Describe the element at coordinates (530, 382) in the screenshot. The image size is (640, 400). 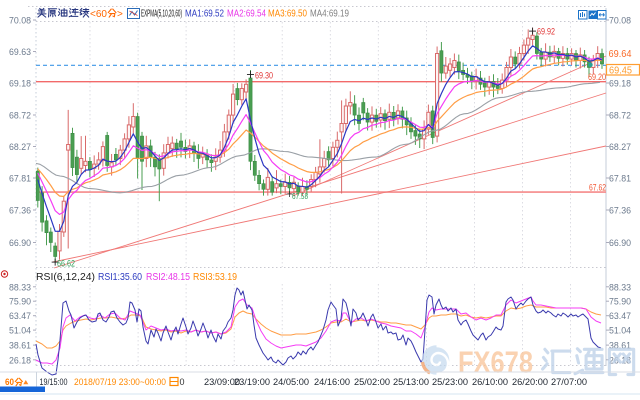
I see `svg-text: 26/20:00` at that location.